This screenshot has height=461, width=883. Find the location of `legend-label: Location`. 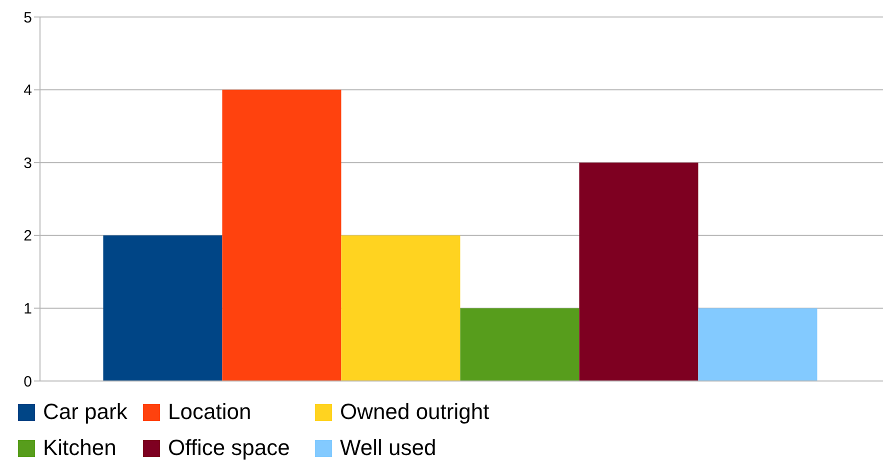

legend-label: Location is located at coordinates (210, 412).